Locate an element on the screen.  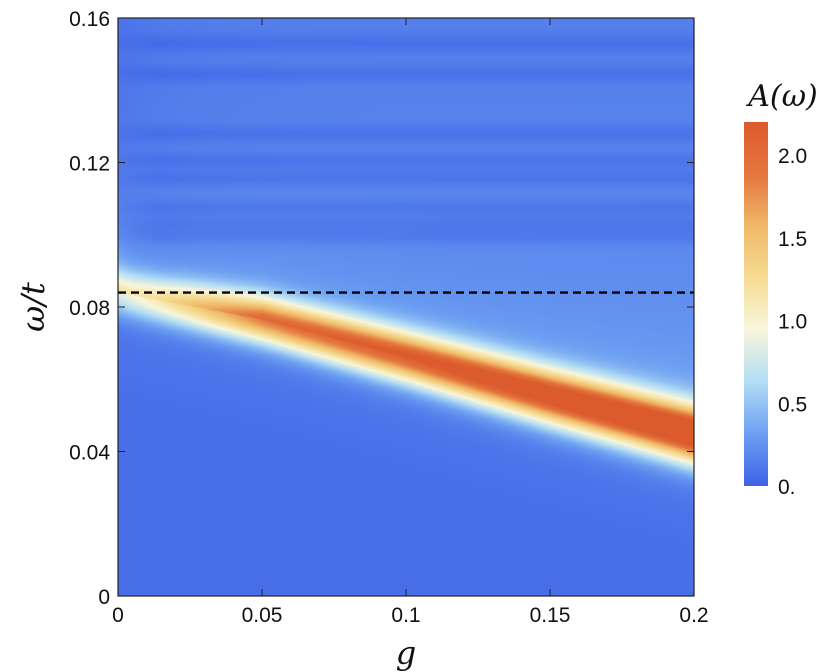
x-tick-label: 0.2 is located at coordinates (693, 615).